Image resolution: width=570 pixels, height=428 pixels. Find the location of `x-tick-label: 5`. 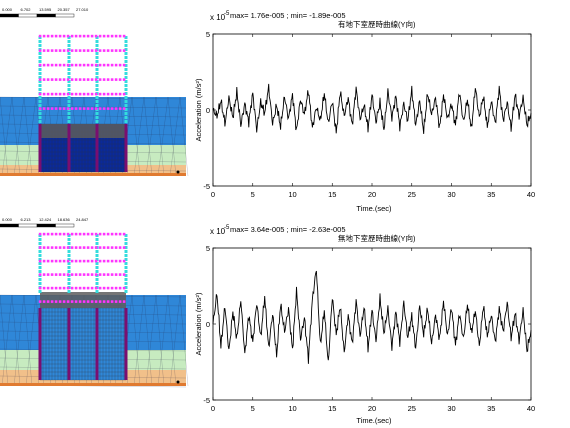

x-tick-label: 5 is located at coordinates (253, 194).